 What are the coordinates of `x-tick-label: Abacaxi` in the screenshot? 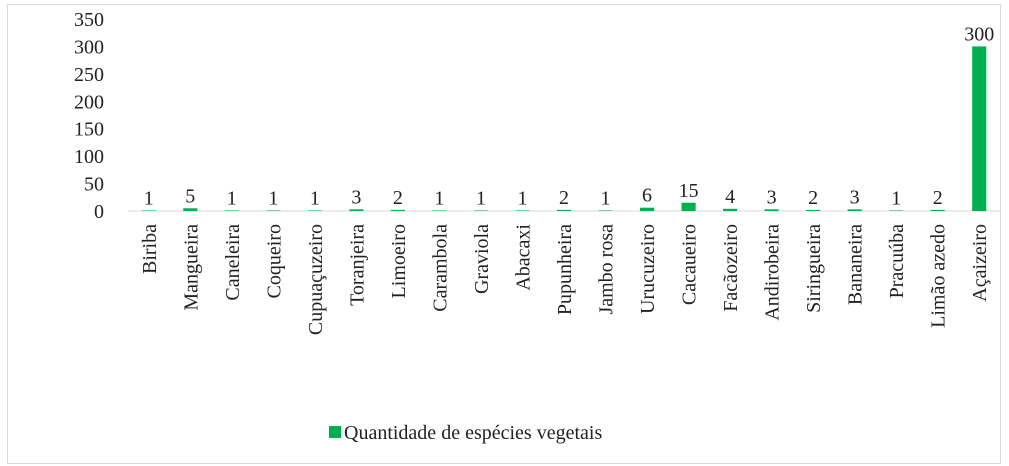 It's located at (523, 257).